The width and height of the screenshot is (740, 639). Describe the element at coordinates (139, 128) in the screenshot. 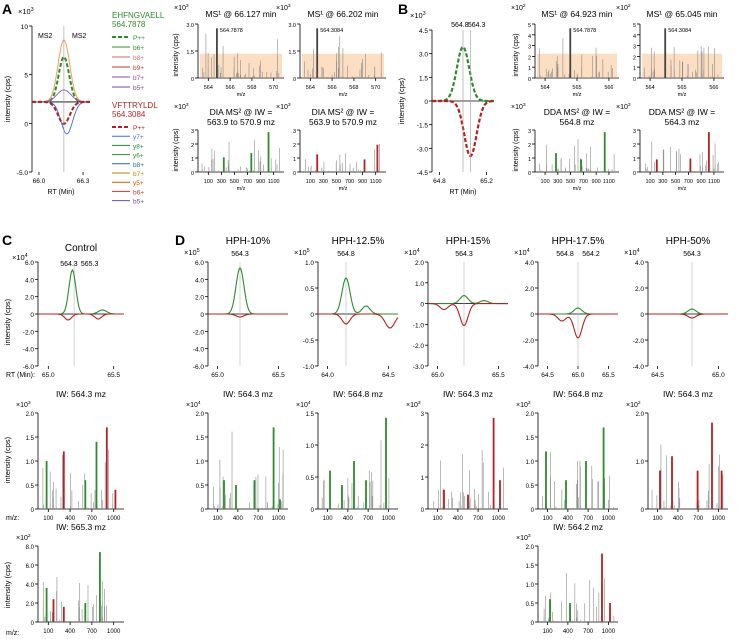

I see `legend-item: P++` at that location.